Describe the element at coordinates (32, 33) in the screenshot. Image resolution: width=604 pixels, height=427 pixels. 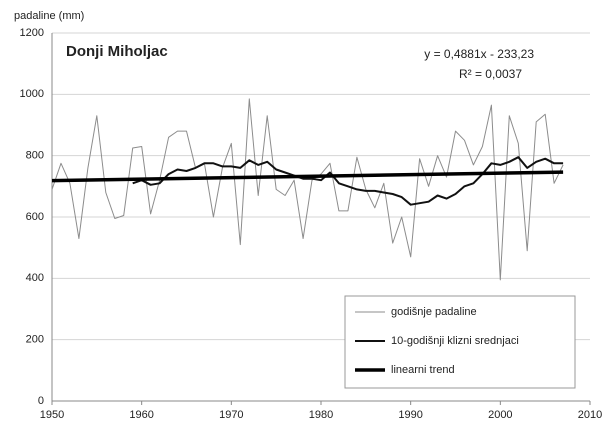
I see `y-tick-label: 1200` at that location.